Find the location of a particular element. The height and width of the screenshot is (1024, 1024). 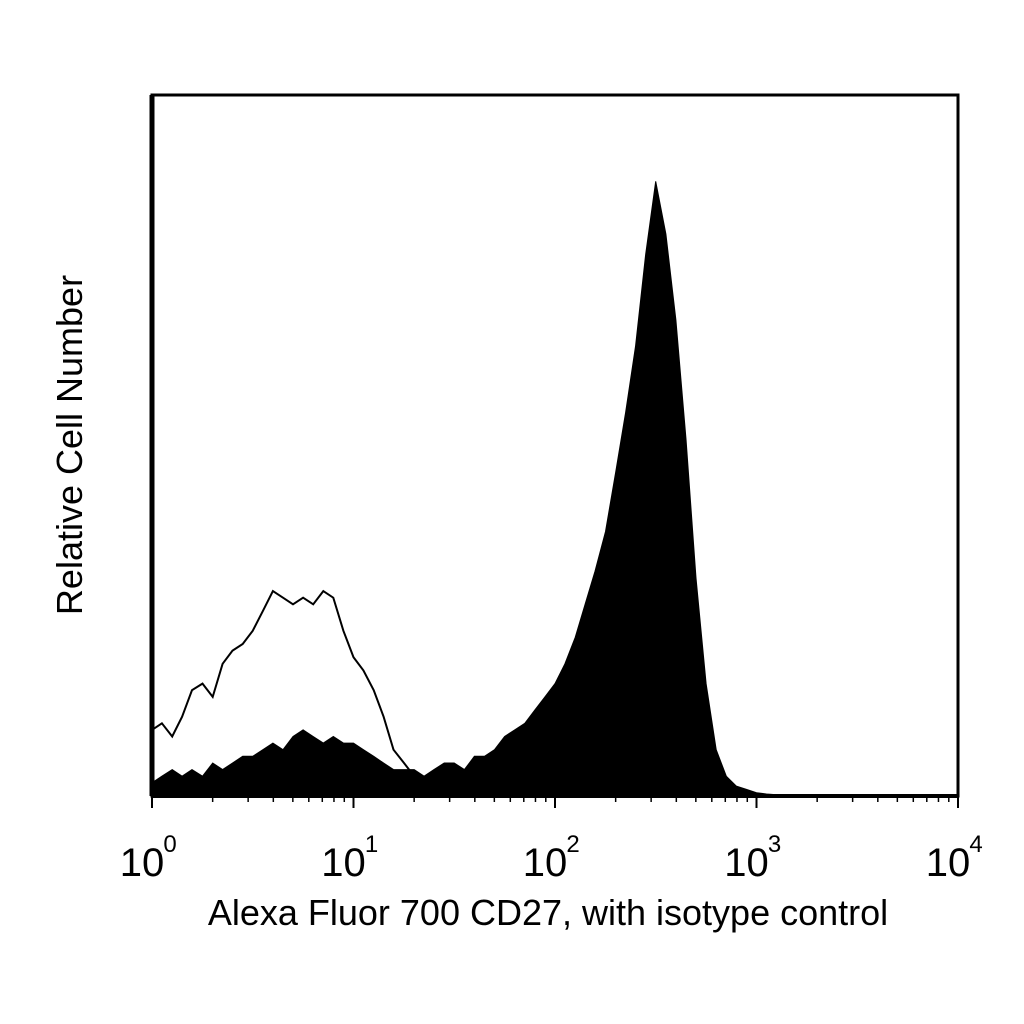

y-axis-label: Relative Cell Number is located at coordinates (69, 445).